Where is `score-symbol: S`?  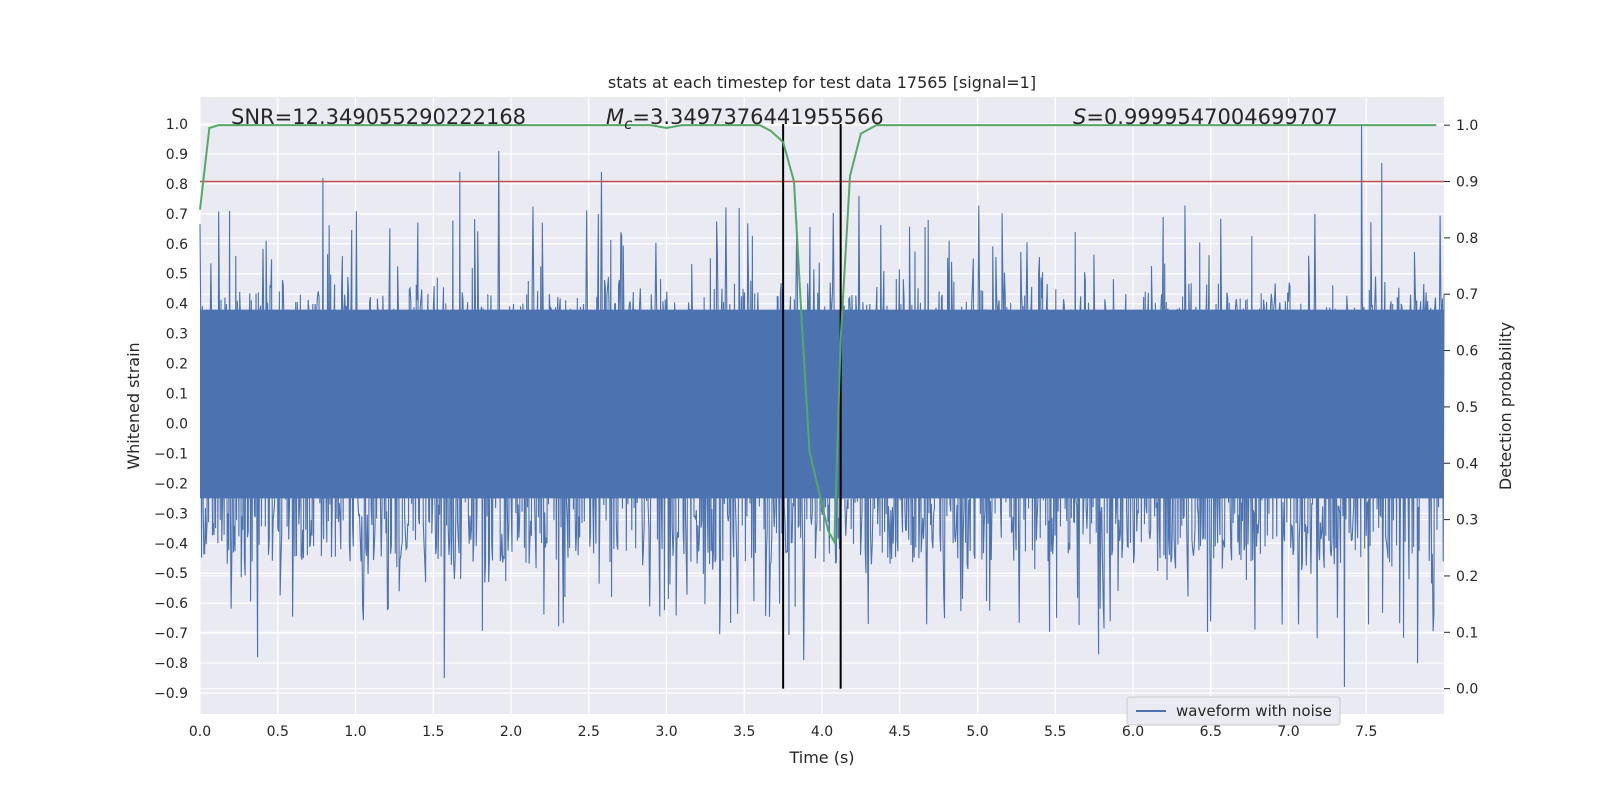 score-symbol: S is located at coordinates (1079, 117).